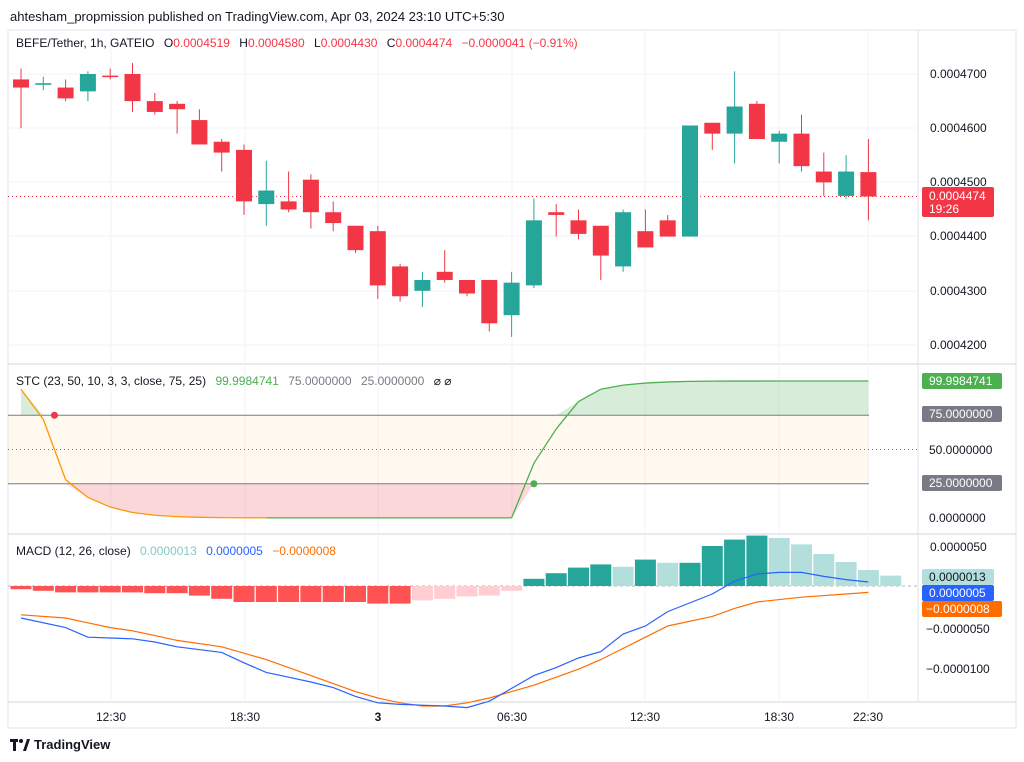  What do you see at coordinates (393, 381) in the screenshot?
I see `stc-legend-lower: 25.0000000` at bounding box center [393, 381].